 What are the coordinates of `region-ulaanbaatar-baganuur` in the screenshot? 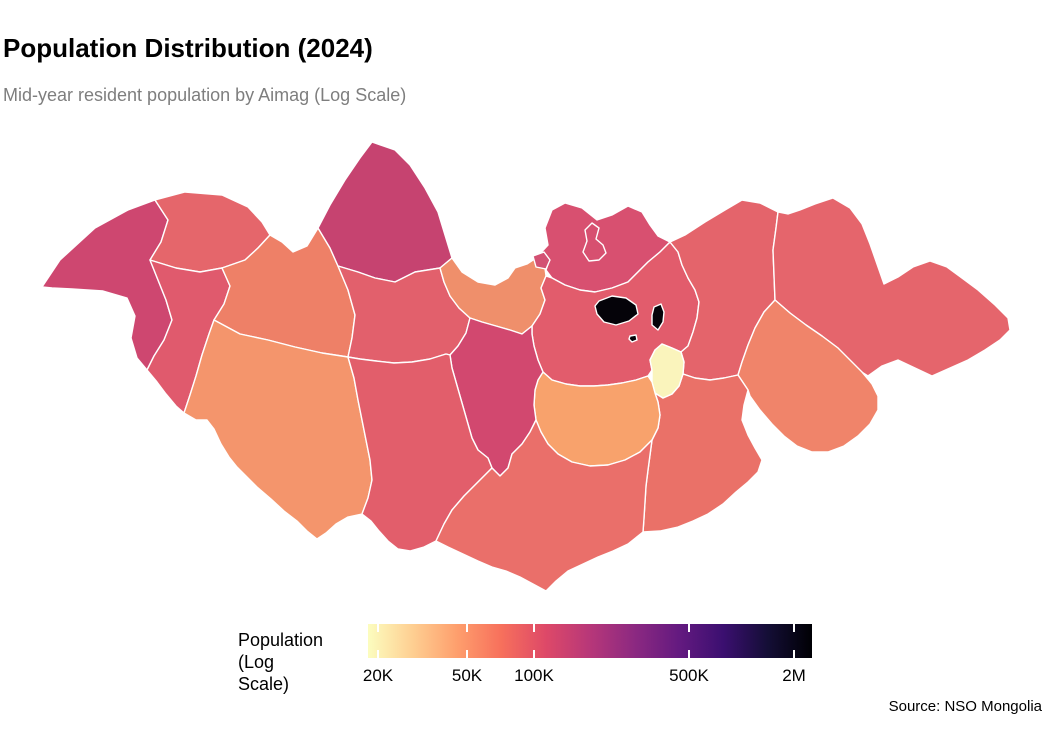 It's located at (658, 317).